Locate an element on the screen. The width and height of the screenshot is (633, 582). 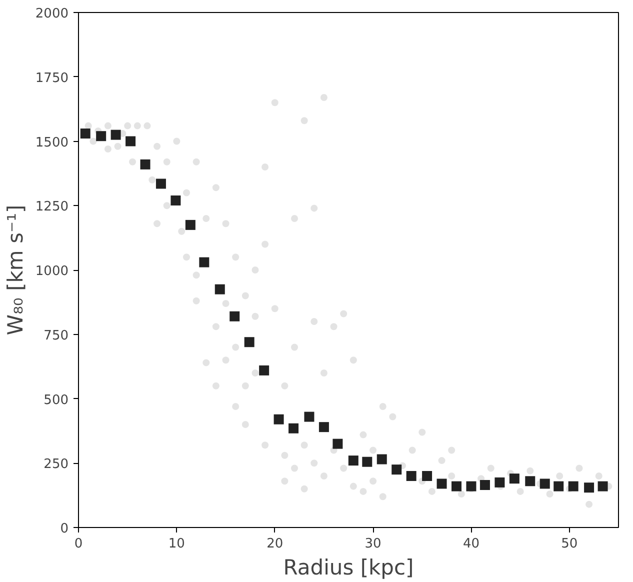
y-tick-label: 500 is located at coordinates (56, 400).